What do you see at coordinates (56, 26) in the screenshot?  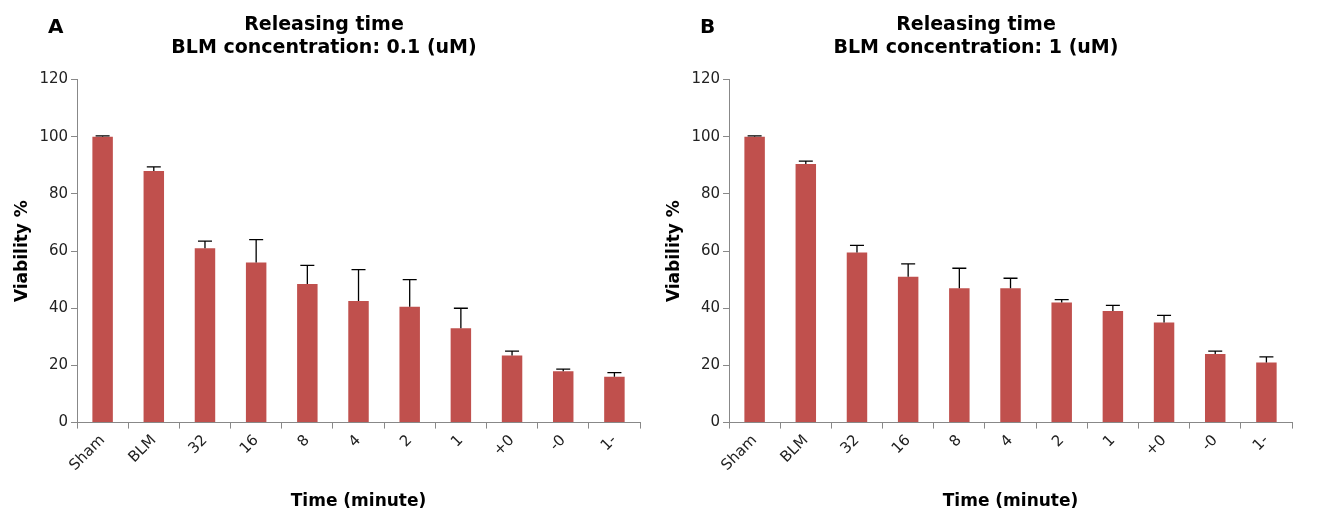 I see `text: A` at bounding box center [56, 26].